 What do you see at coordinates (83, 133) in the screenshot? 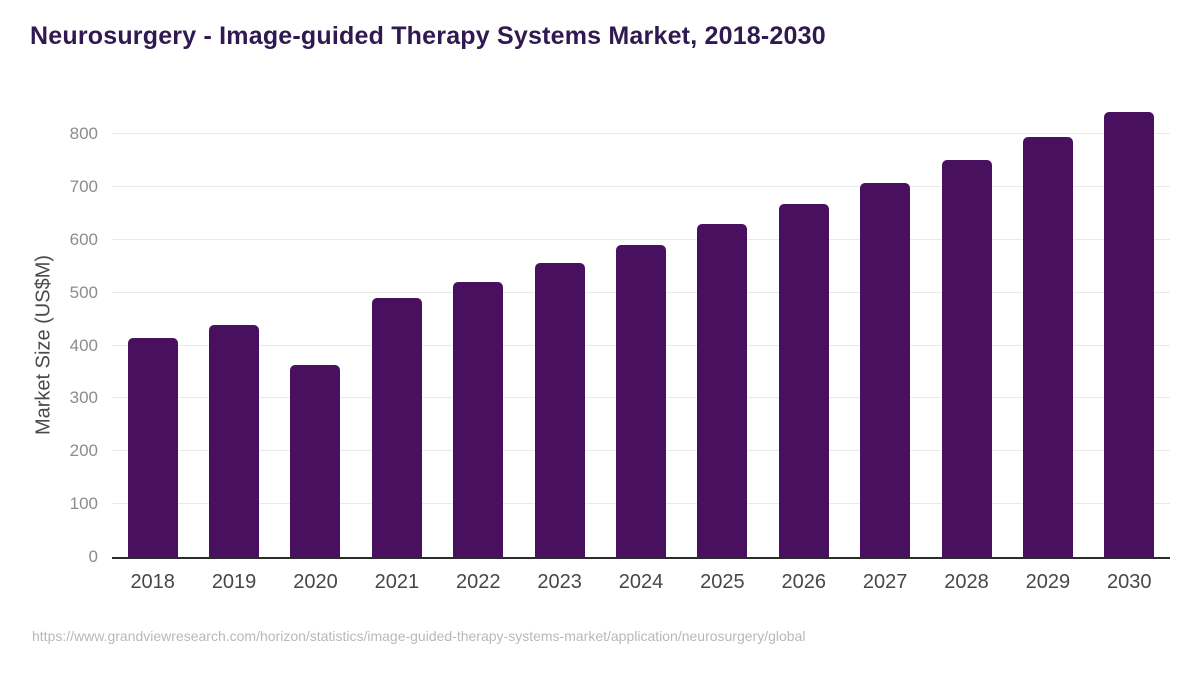
I see `y-tick-label: 800` at bounding box center [83, 133].